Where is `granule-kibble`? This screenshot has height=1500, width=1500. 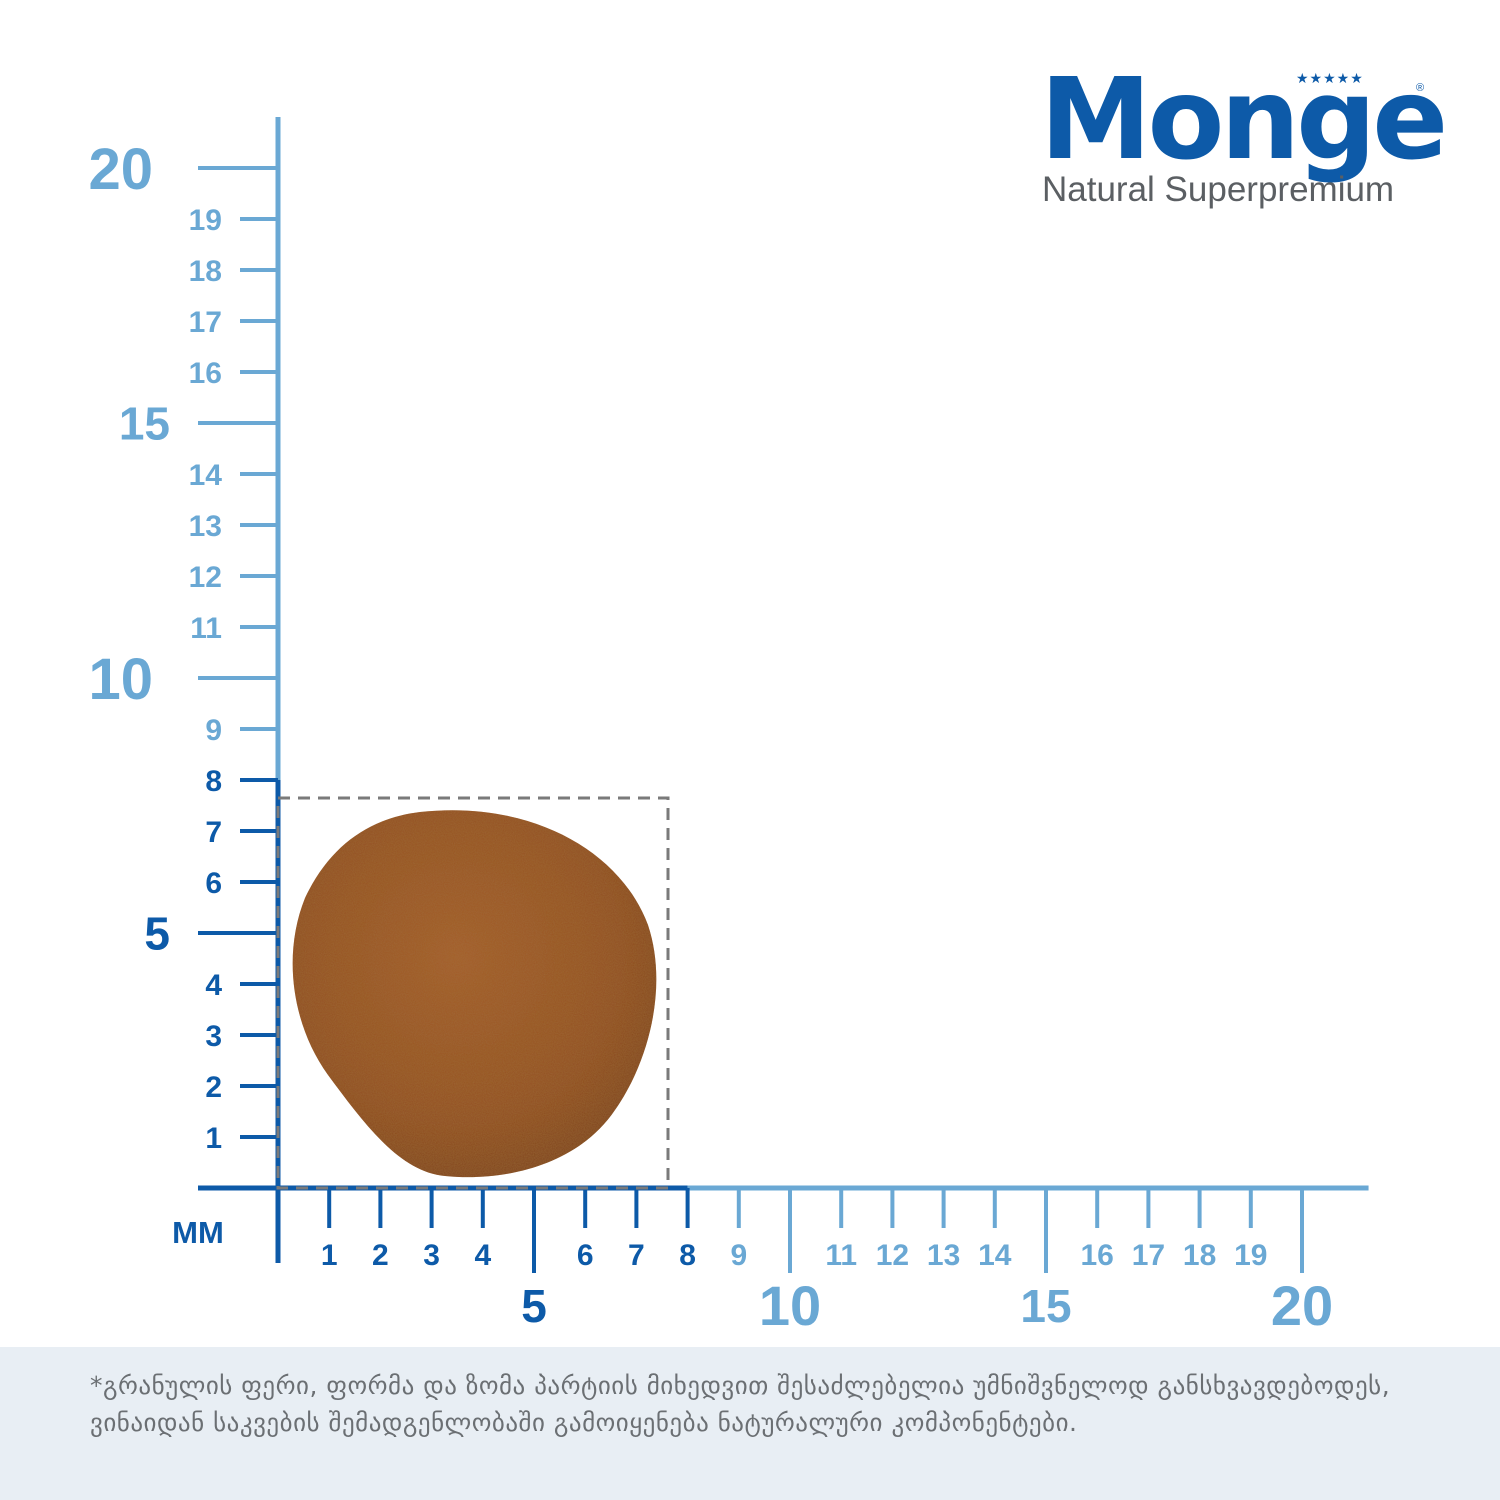 granule-kibble is located at coordinates (474, 994).